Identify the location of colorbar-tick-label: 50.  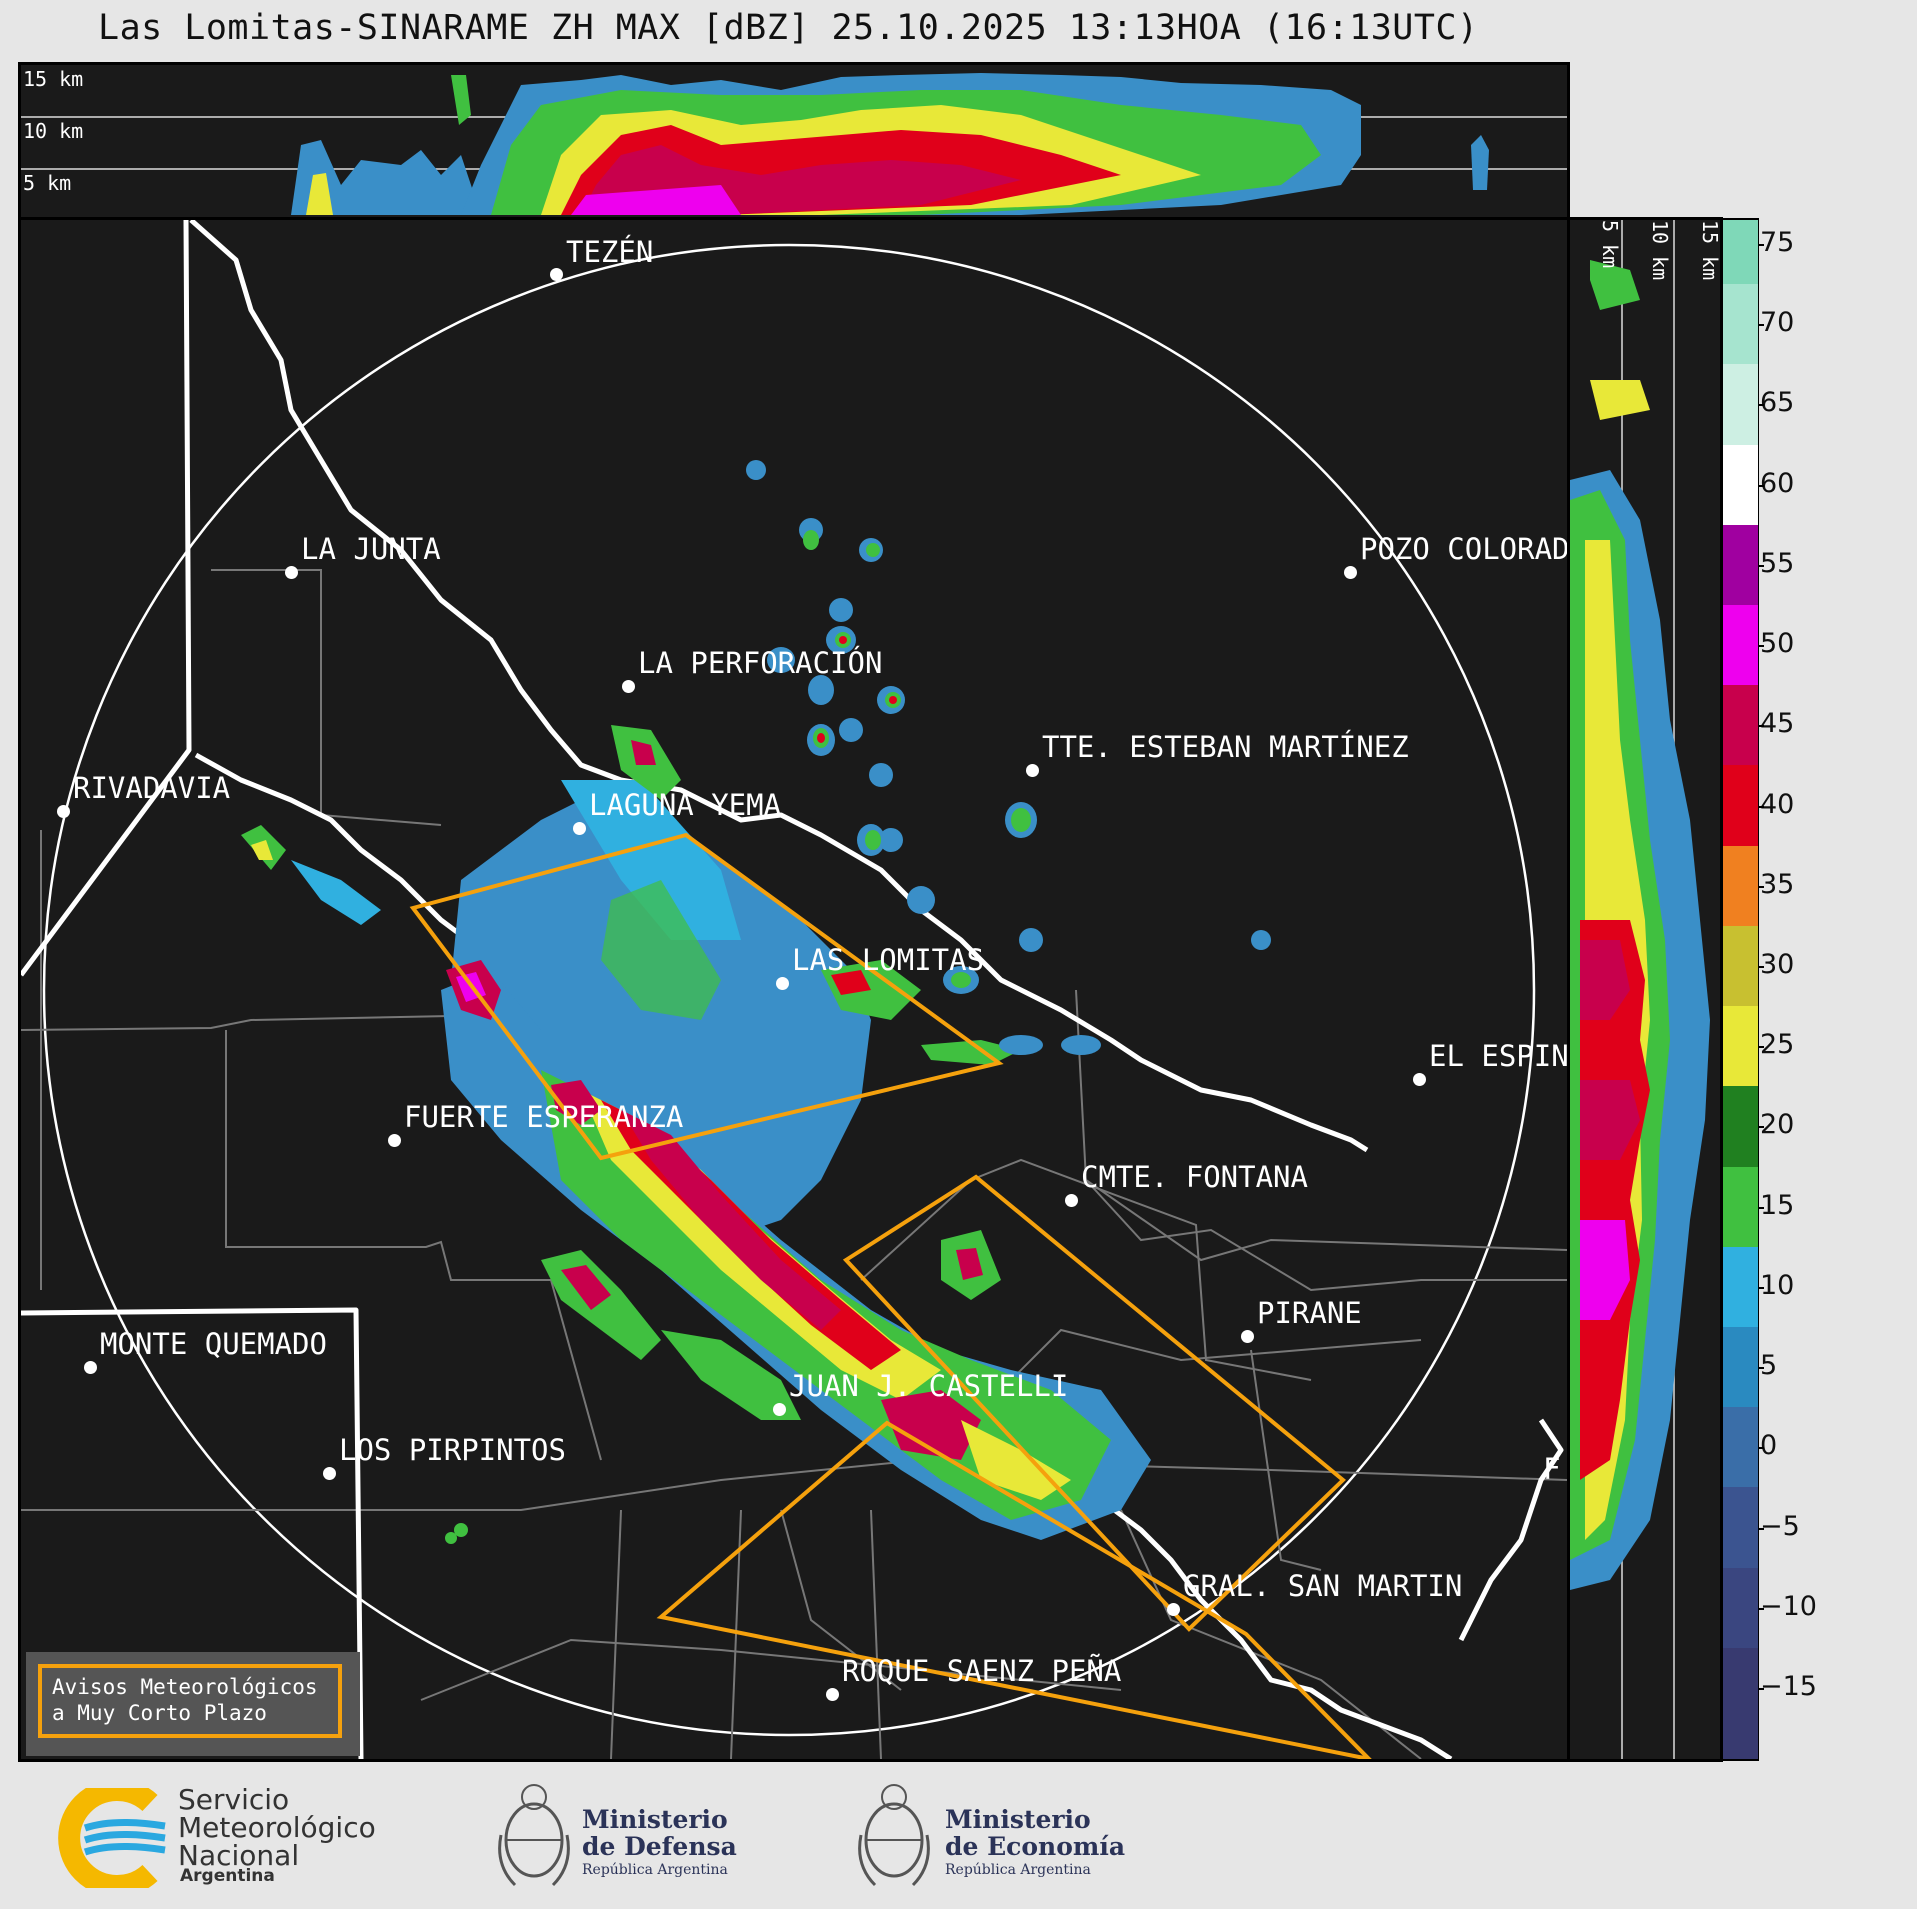
(1777, 644).